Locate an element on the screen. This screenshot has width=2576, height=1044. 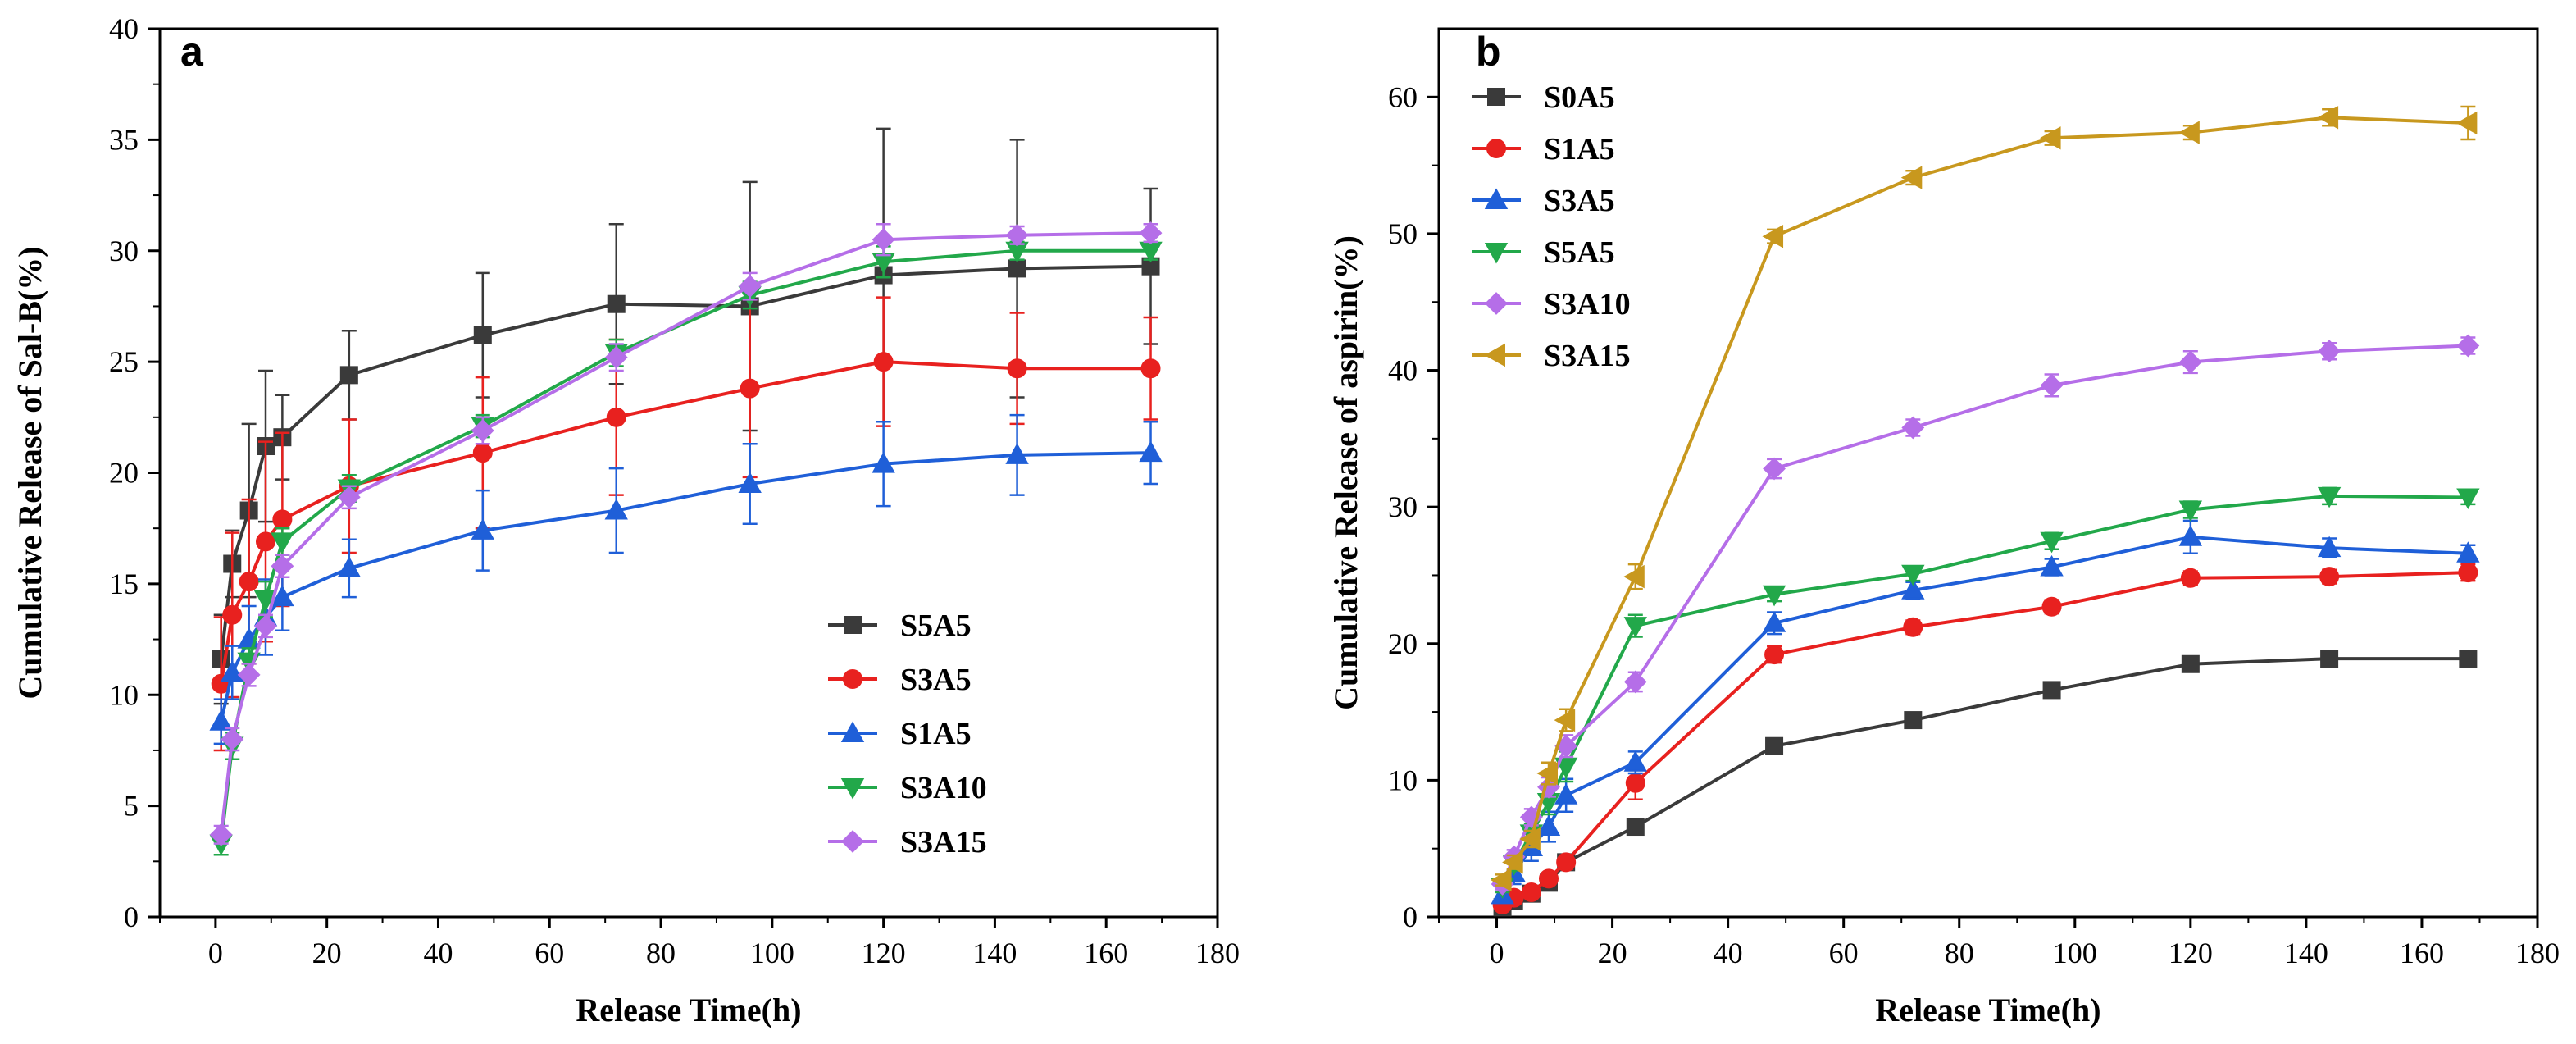
y-tick-label: 60 is located at coordinates (1403, 96).